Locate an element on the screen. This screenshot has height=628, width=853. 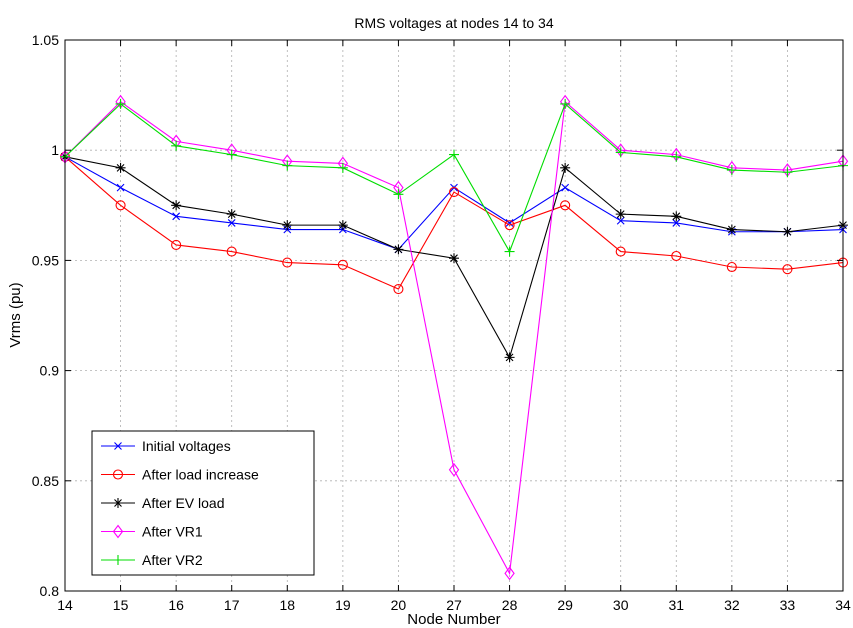
x-tick-label: 27 is located at coordinates (454, 605).